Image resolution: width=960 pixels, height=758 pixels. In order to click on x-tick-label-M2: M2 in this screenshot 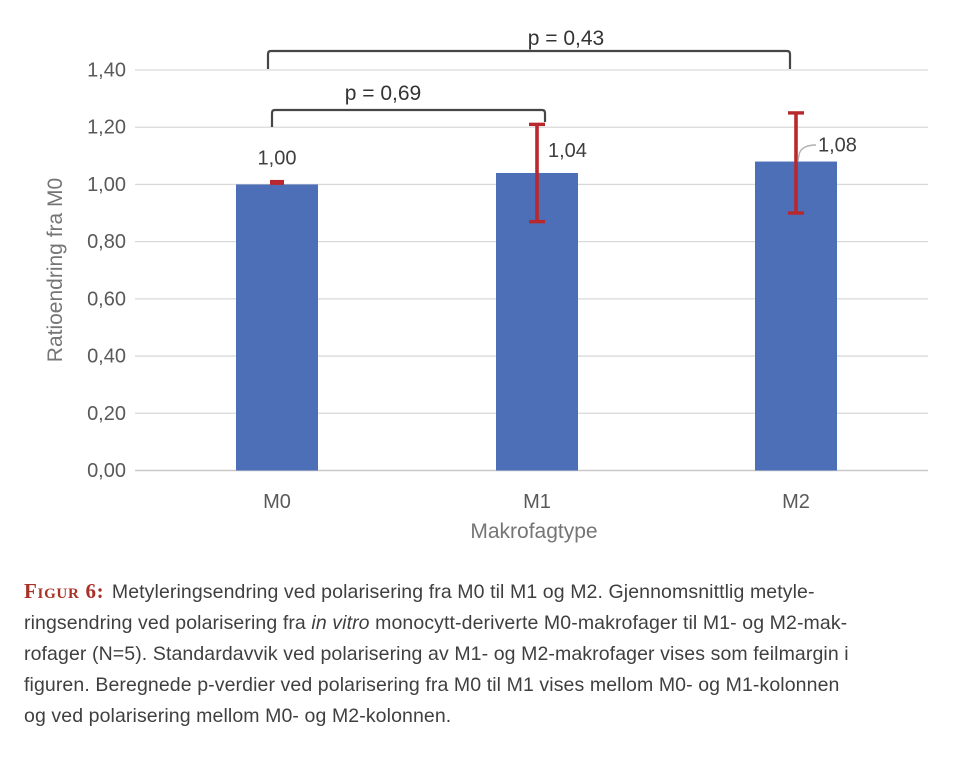, I will do `click(796, 502)`.